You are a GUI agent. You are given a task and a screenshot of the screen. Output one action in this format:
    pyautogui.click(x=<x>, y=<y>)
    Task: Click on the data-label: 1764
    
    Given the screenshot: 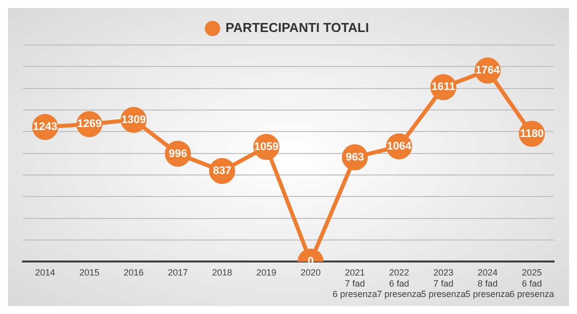 What is the action you would take?
    pyautogui.click(x=488, y=70)
    